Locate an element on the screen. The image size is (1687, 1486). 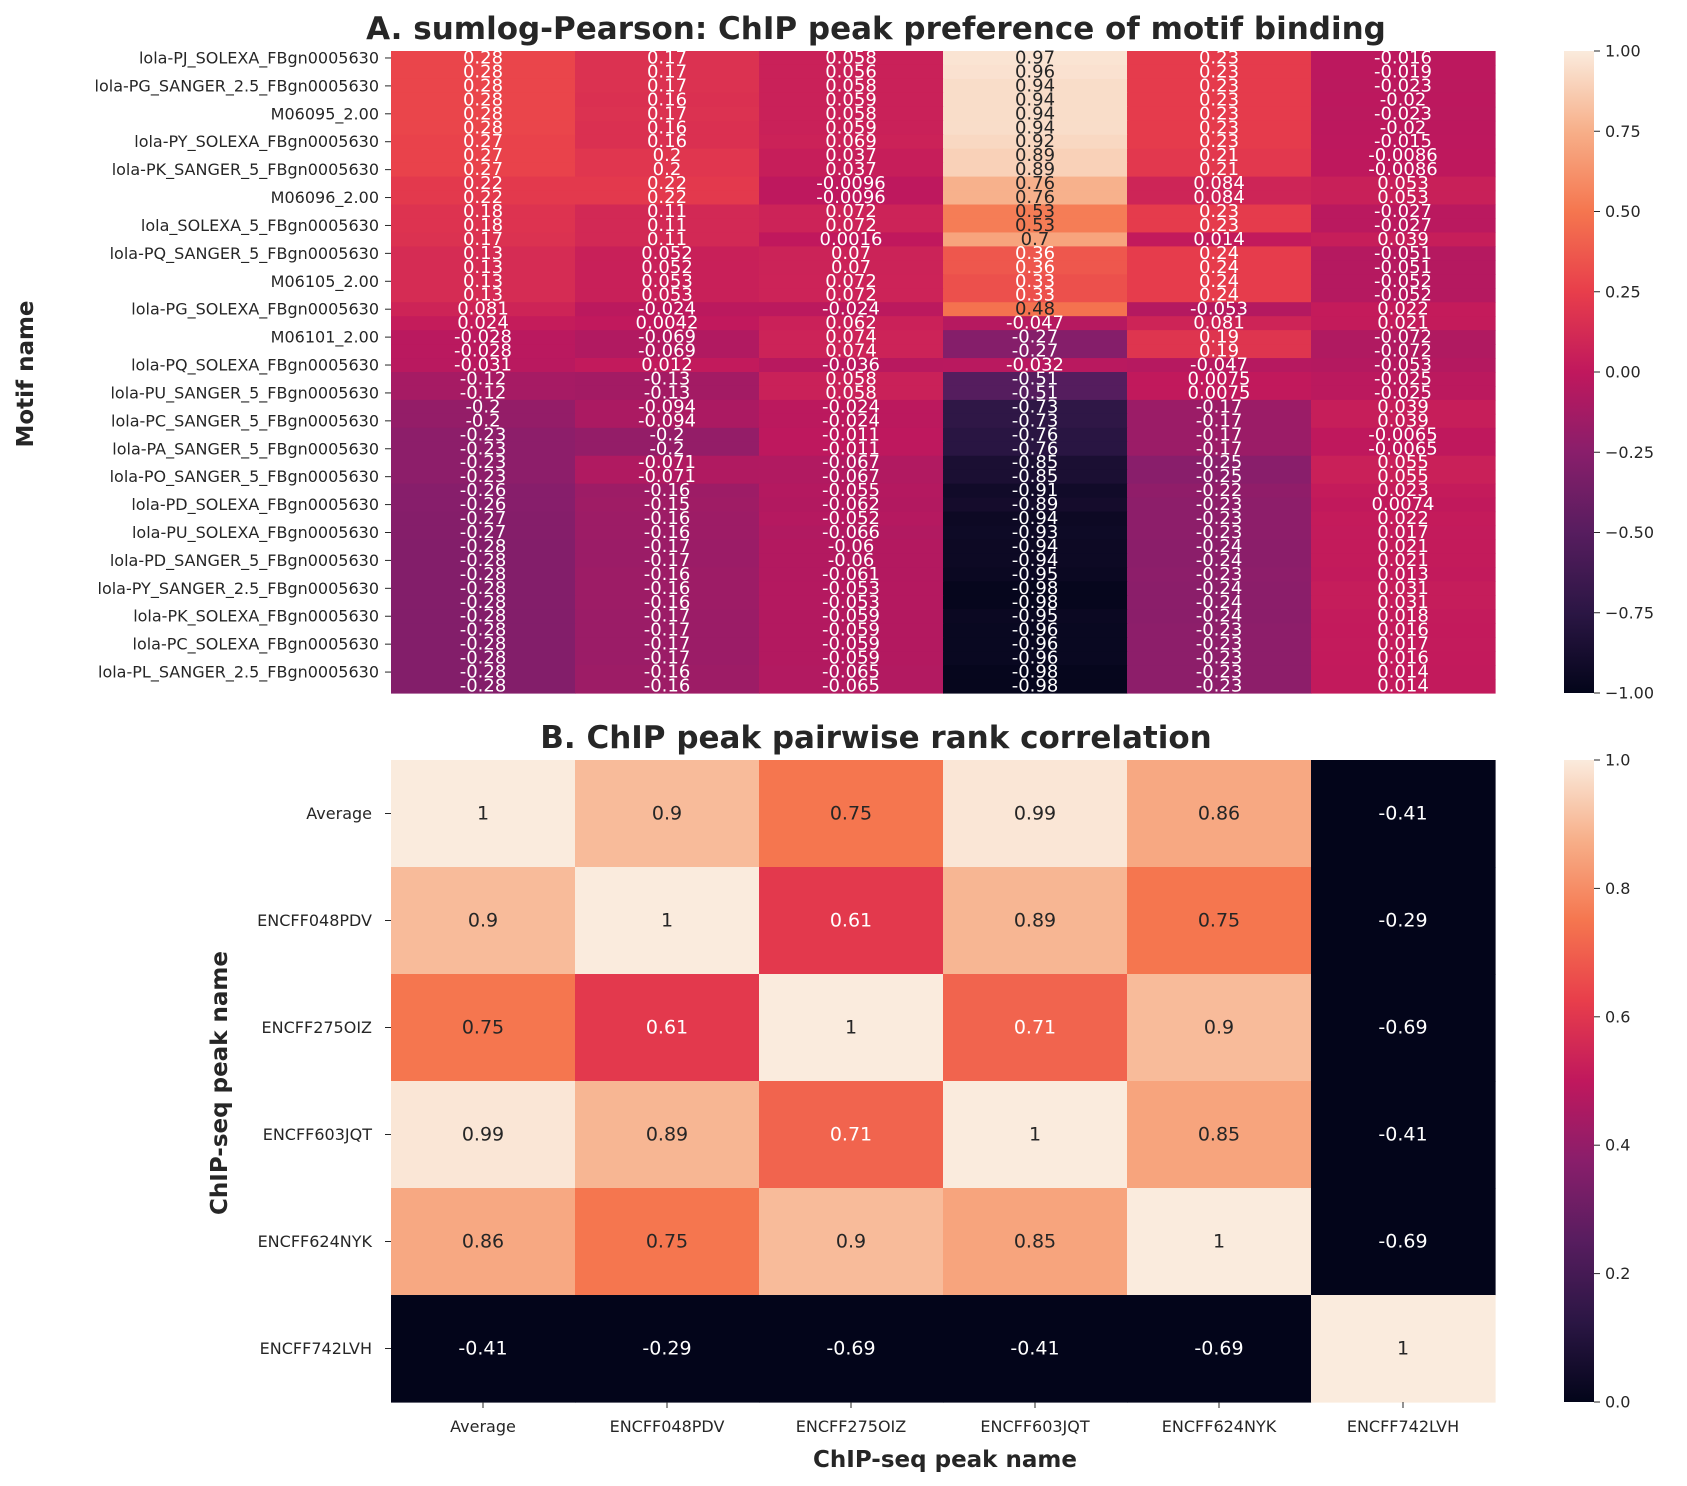
cell-value-label: -0.69 is located at coordinates (850, 1349).